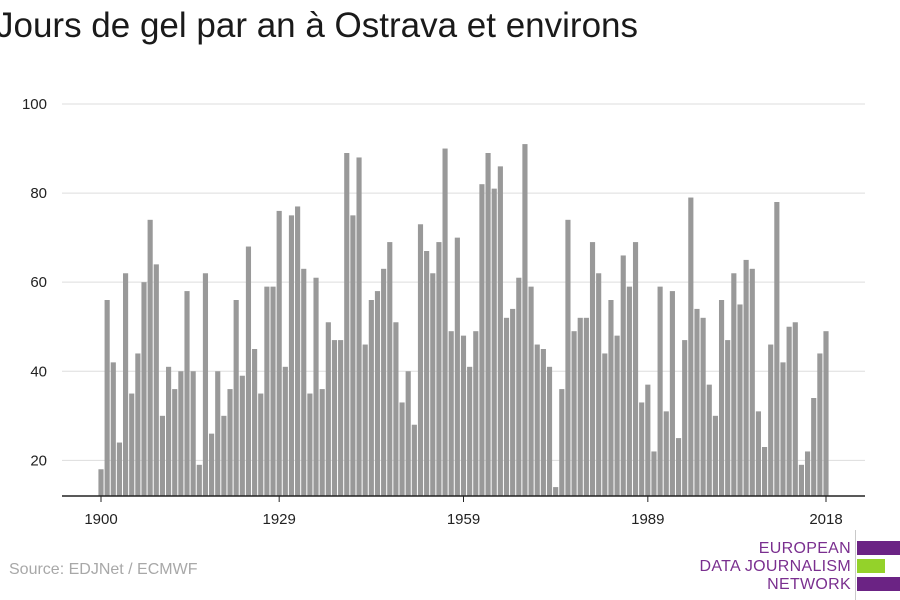 This screenshot has height=600, width=900. Describe the element at coordinates (809, 584) in the screenshot. I see `logo-line-3: NETWORK` at that location.